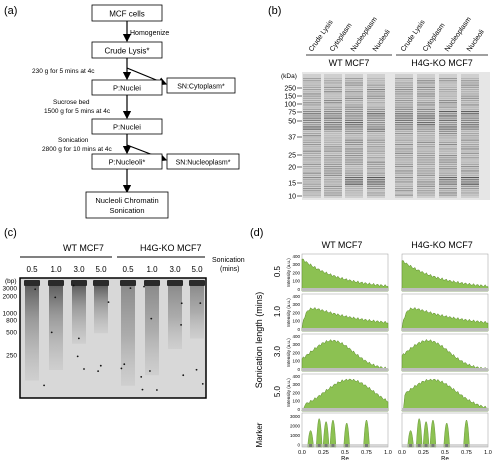 The height and width of the screenshot is (465, 500). I want to click on panel-d-label: (d), so click(256, 233).